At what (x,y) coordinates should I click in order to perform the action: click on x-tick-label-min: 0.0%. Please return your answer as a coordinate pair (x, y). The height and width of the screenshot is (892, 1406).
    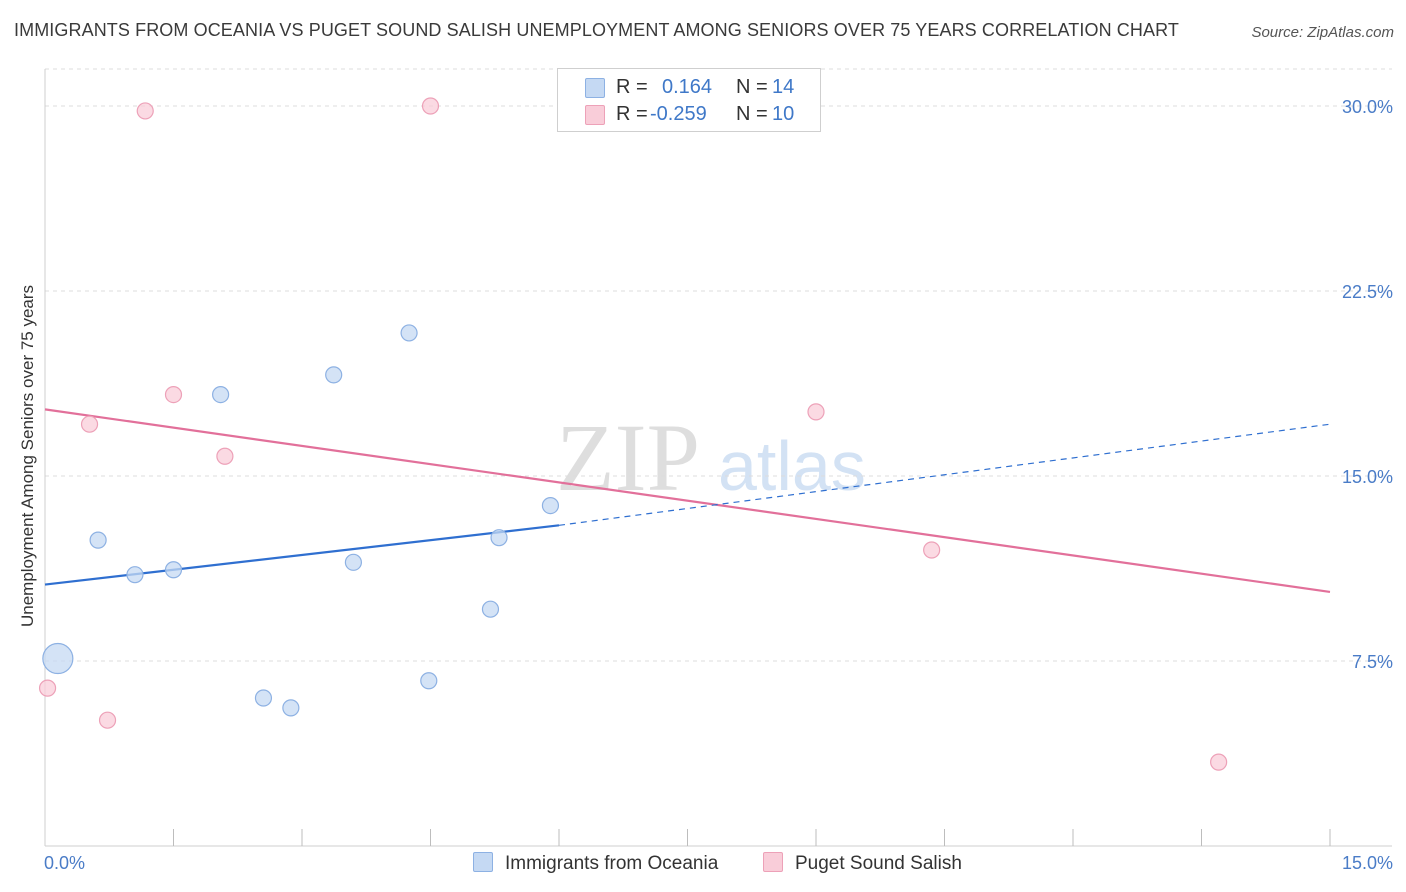
    Looking at the image, I should click on (64, 863).